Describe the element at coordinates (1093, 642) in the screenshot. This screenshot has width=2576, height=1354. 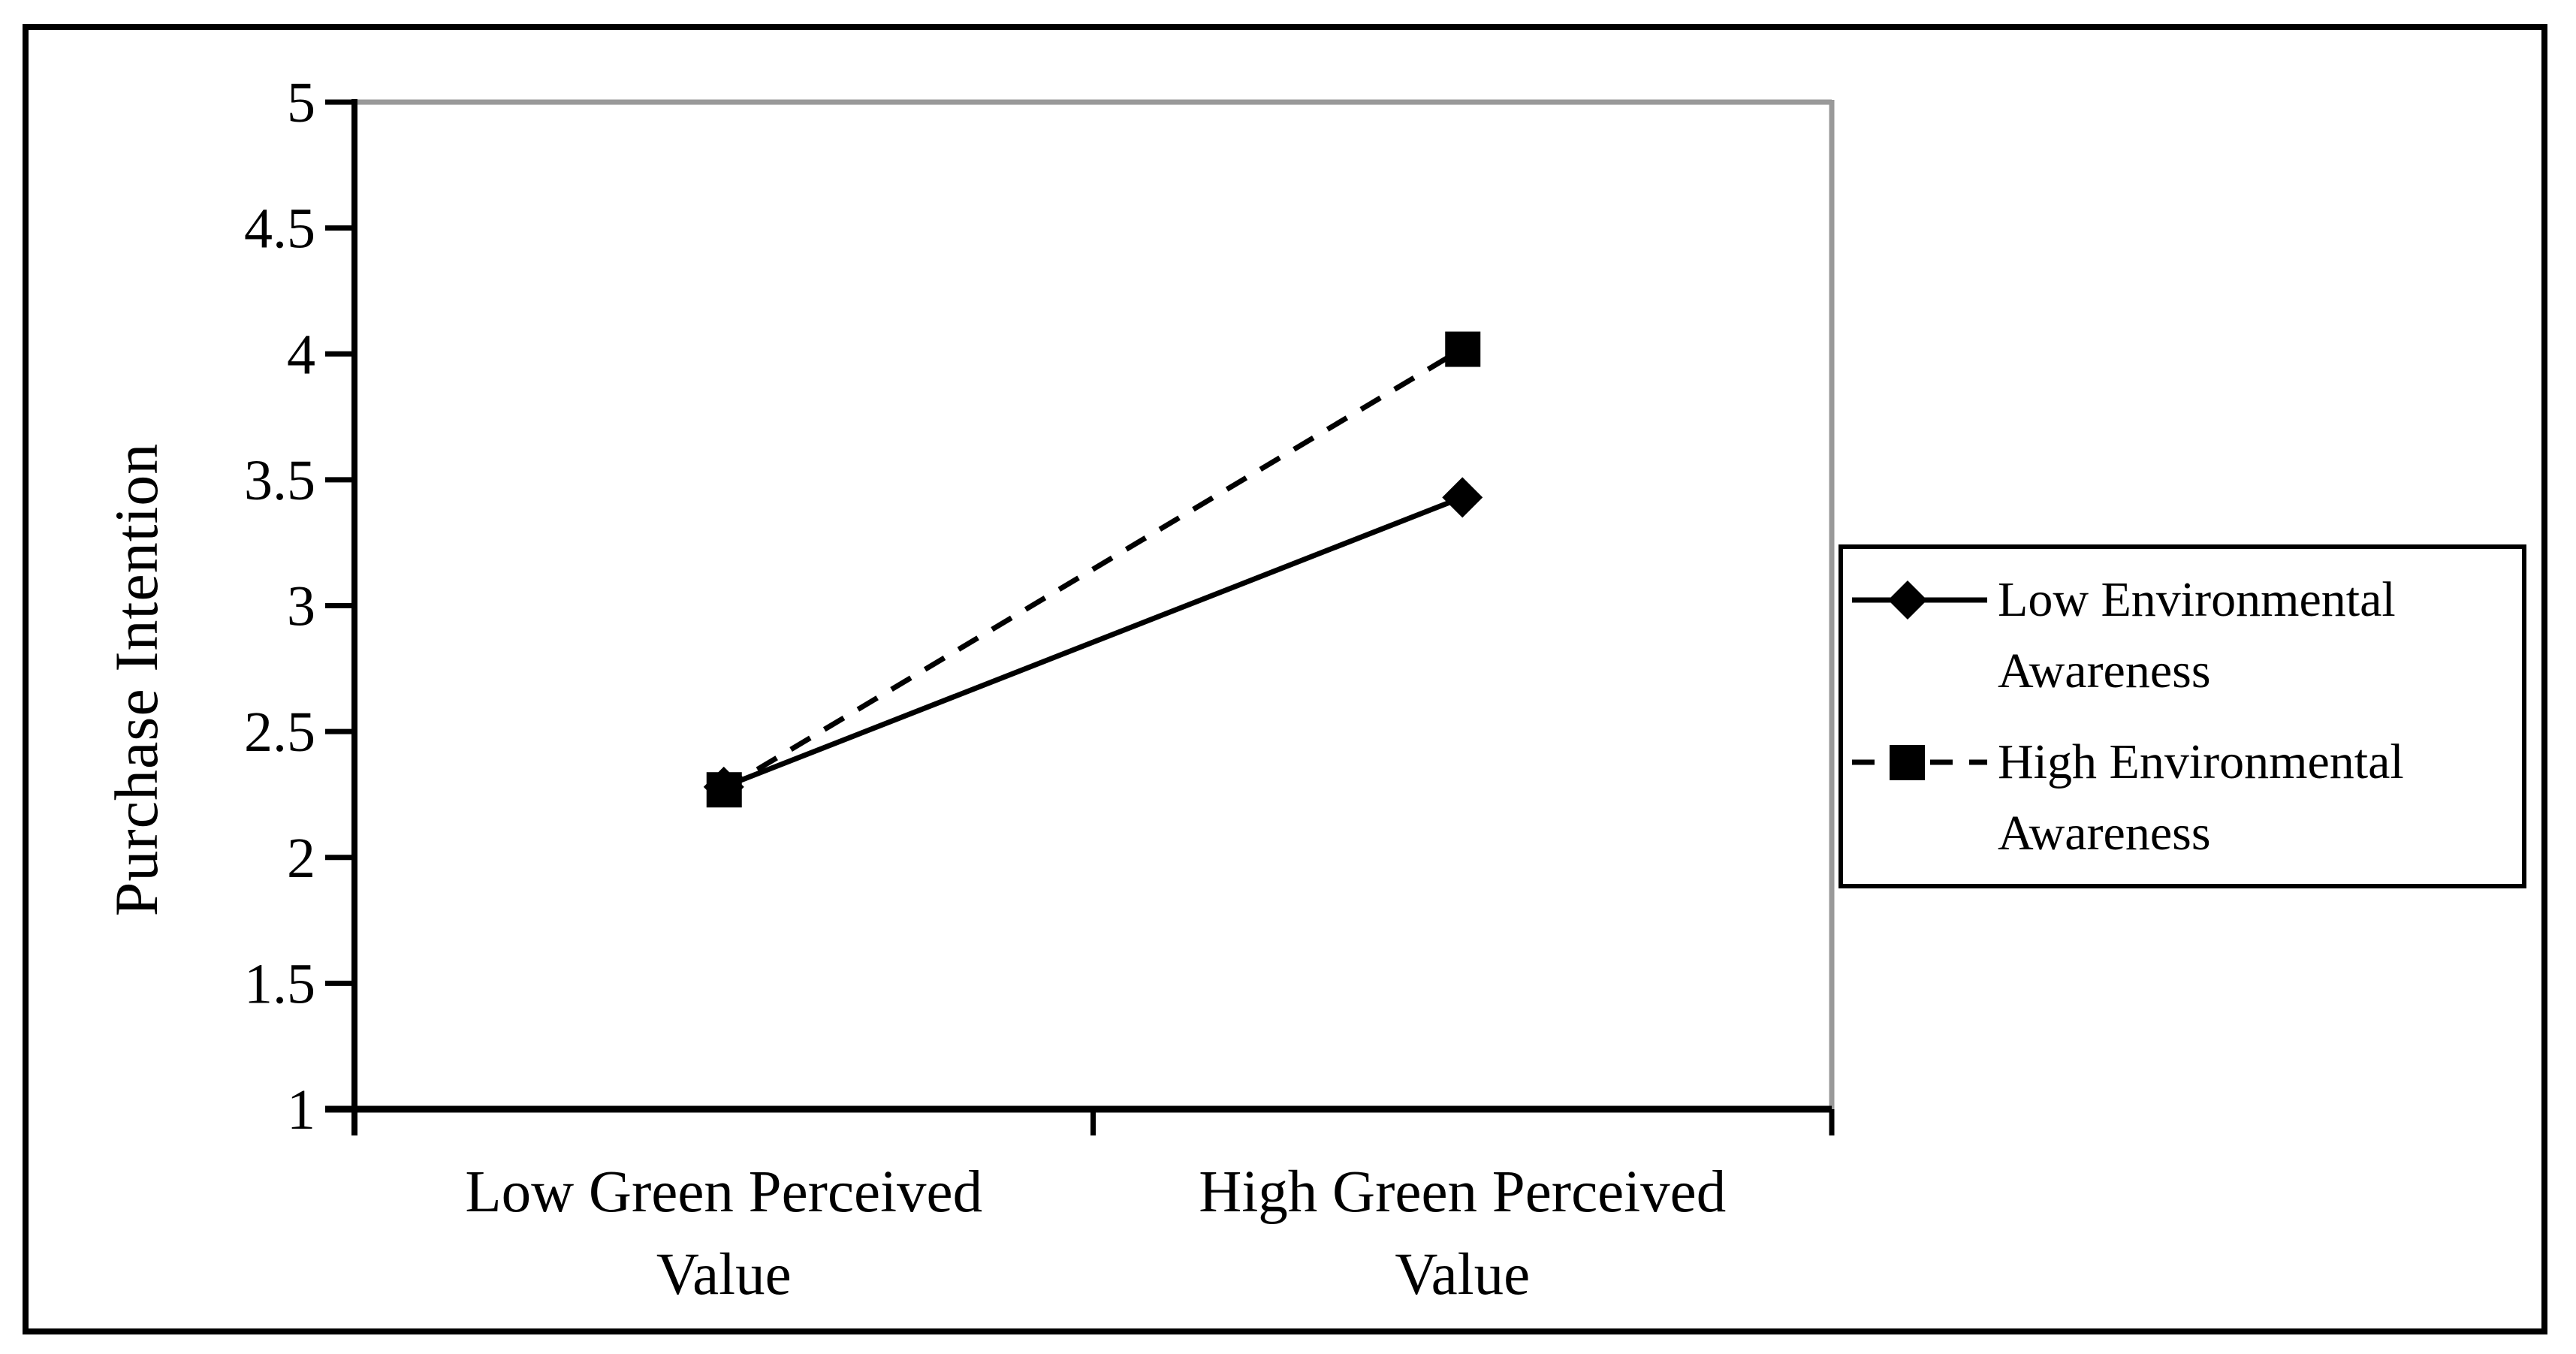
I see `series-line-solid` at that location.